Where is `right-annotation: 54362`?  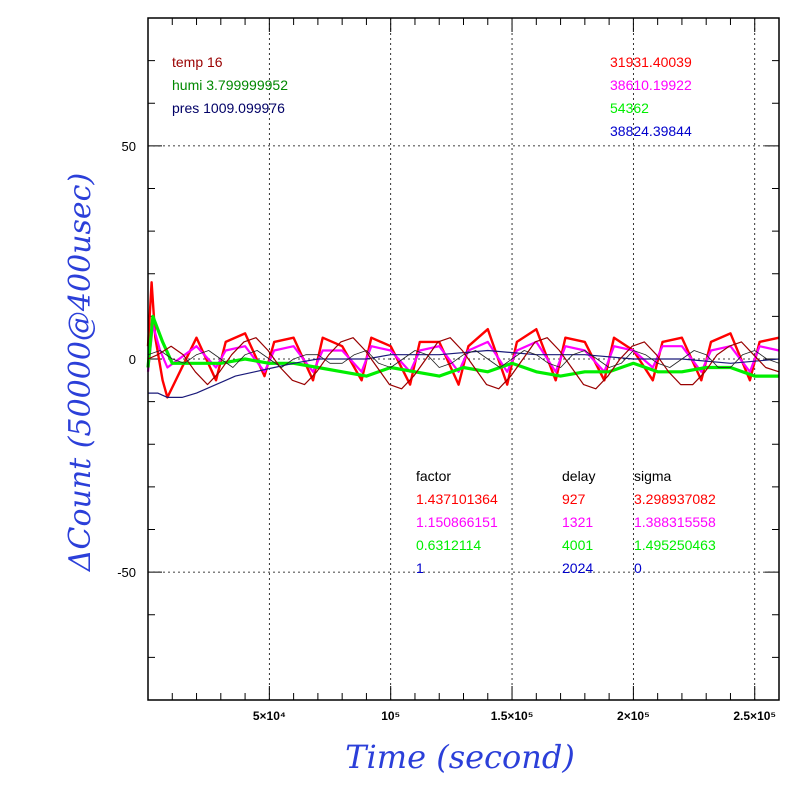 right-annotation: 54362 is located at coordinates (629, 108).